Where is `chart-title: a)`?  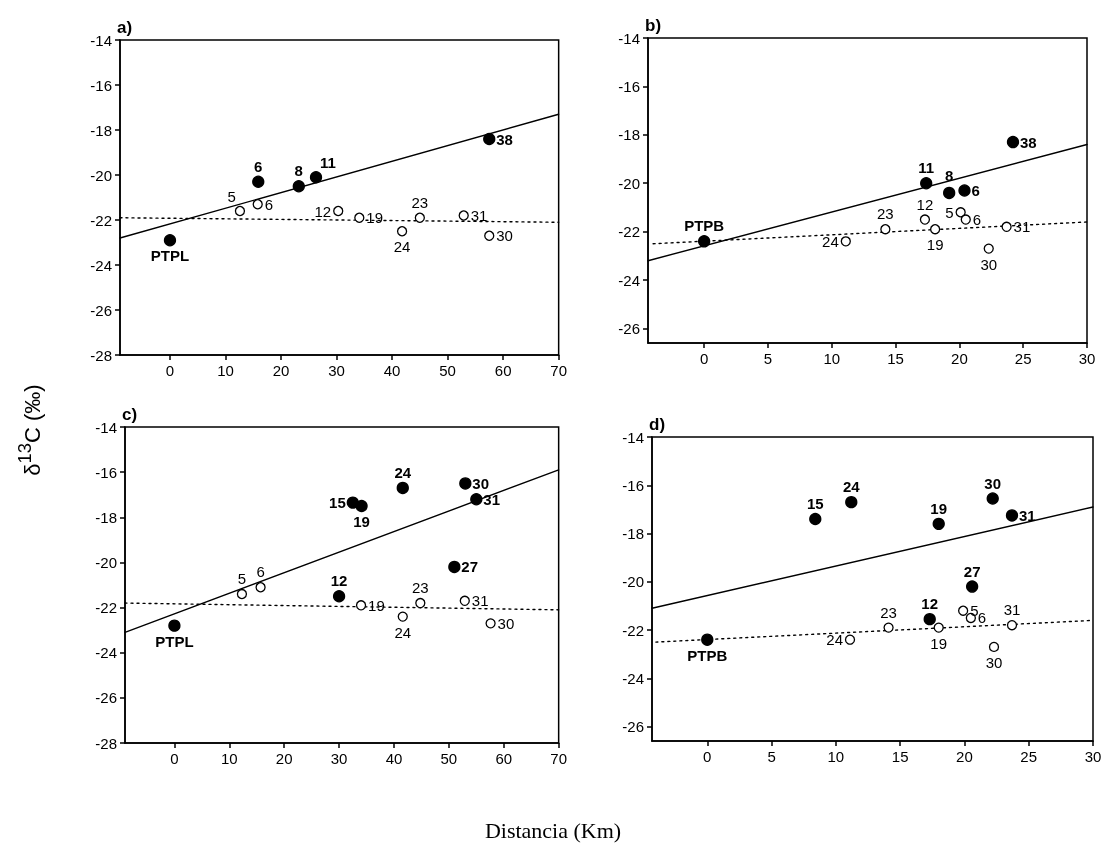 chart-title: a) is located at coordinates (125, 27).